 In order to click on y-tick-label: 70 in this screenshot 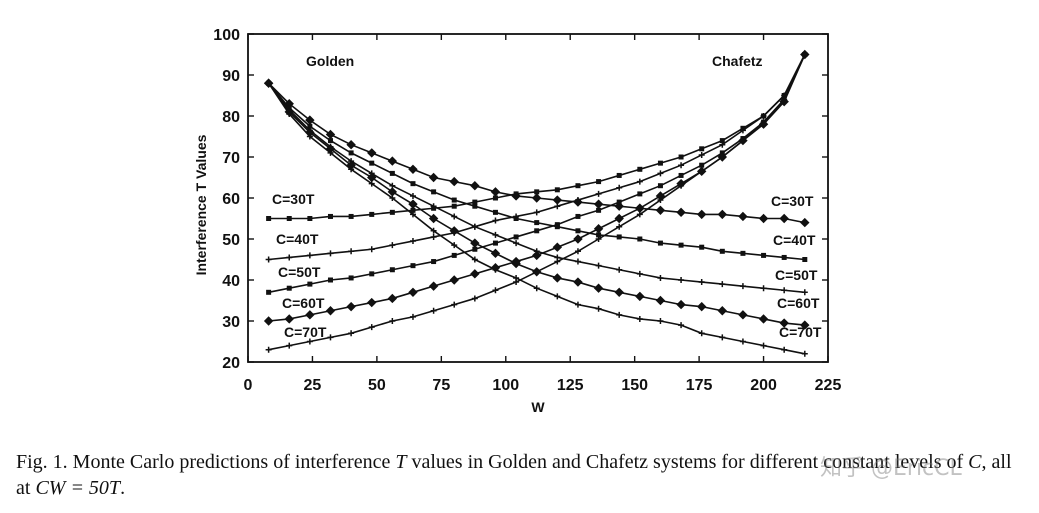, I will do `click(231, 158)`.